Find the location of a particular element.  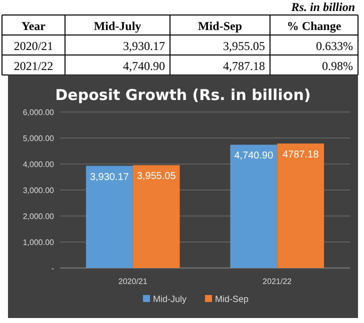

y-tick-label: 6,000.00 is located at coordinates (38, 112).